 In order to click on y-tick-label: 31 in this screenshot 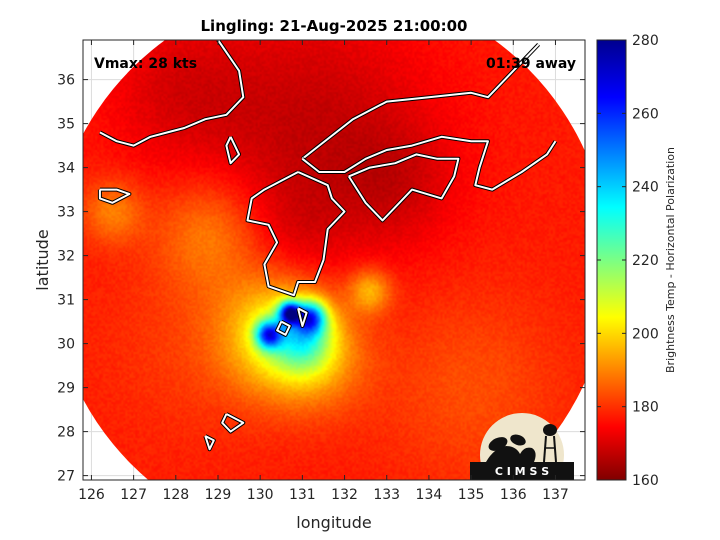, I will do `click(66, 301)`.